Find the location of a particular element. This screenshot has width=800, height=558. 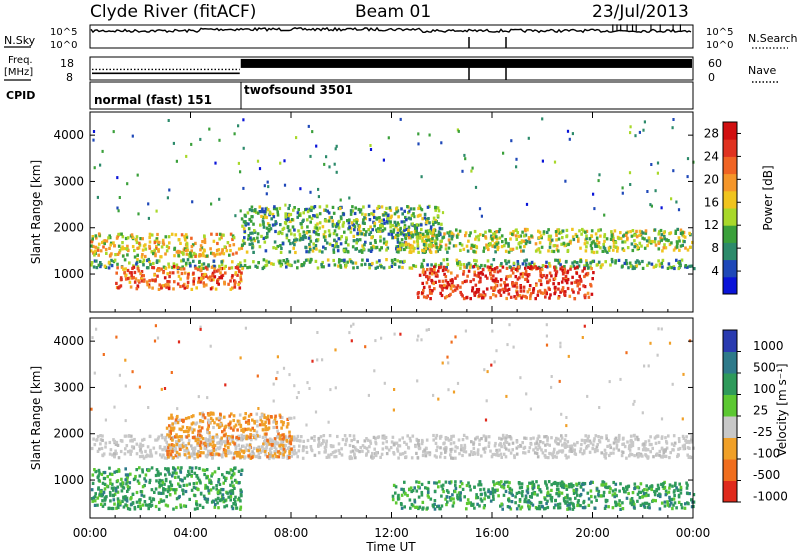

y-tick-label: 1000 is located at coordinates (68, 274).